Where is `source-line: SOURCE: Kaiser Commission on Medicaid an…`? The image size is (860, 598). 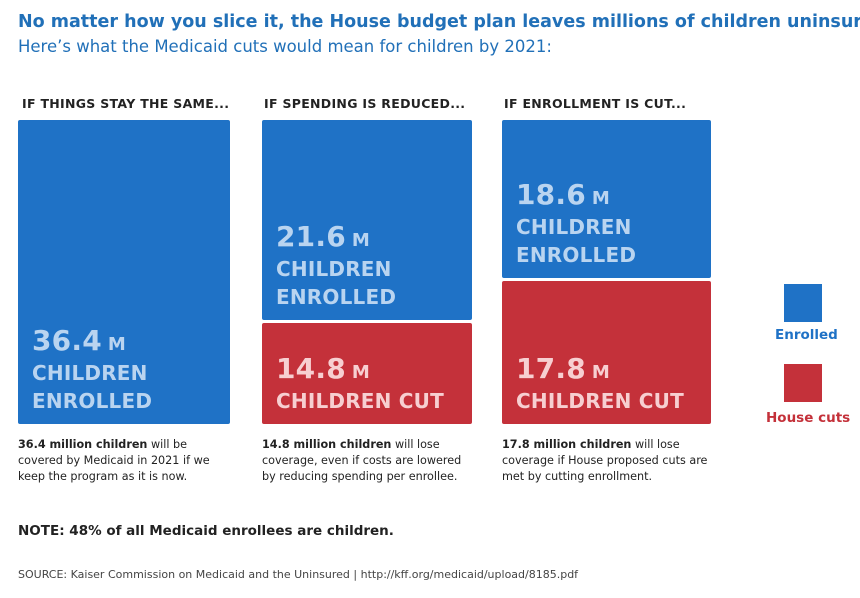
source-line: SOURCE: Kaiser Commission on Medicaid an… is located at coordinates (298, 574).